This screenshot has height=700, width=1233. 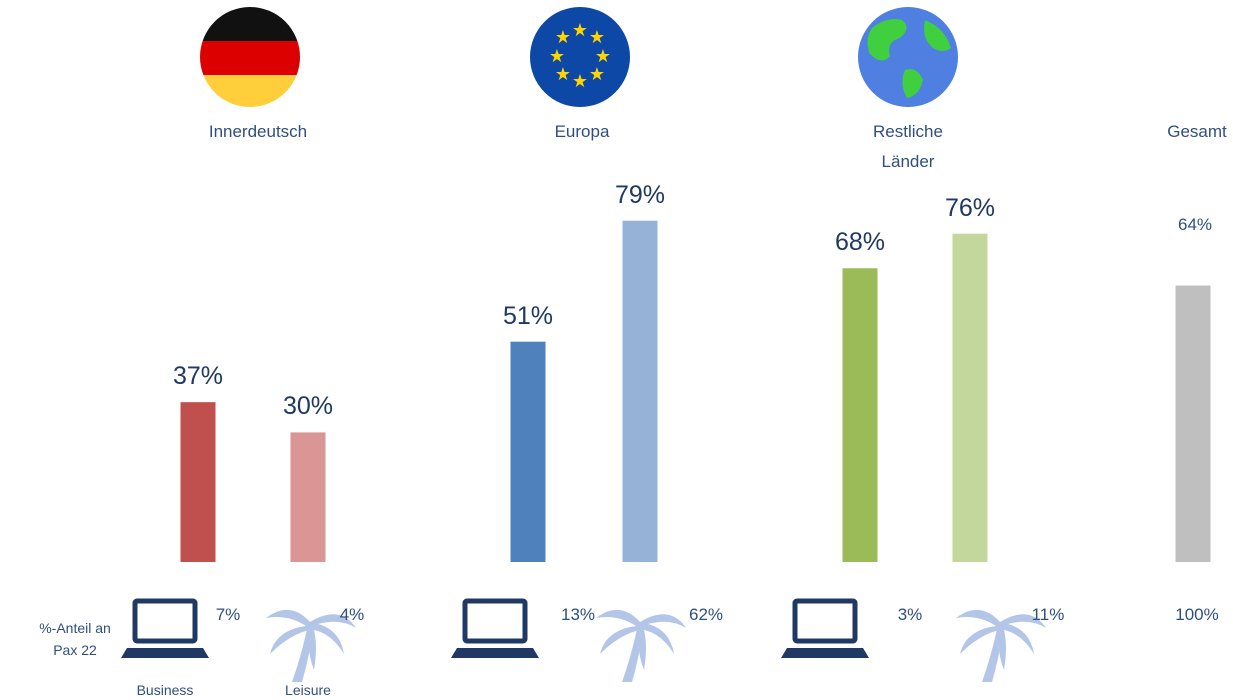 I want to click on palm-icons, so click(x=656, y=645).